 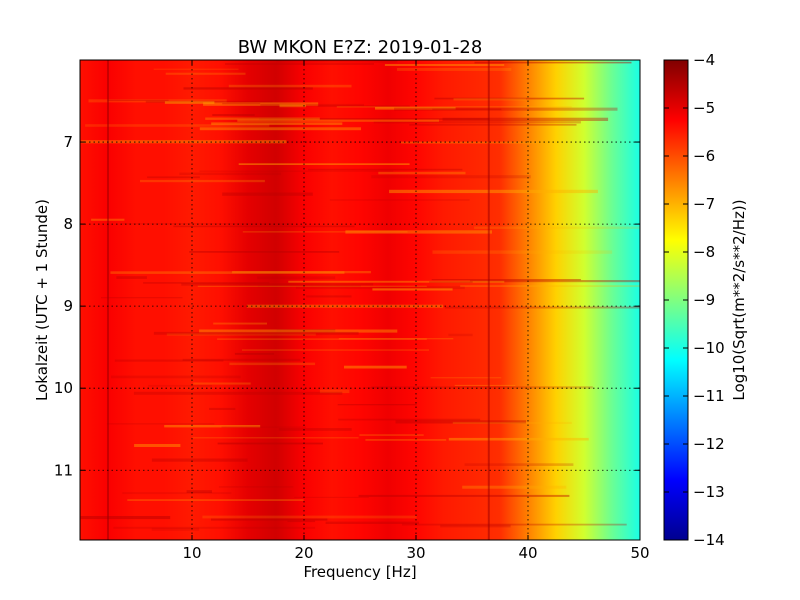 What do you see at coordinates (303, 553) in the screenshot?
I see `x-tick-label: 20` at bounding box center [303, 553].